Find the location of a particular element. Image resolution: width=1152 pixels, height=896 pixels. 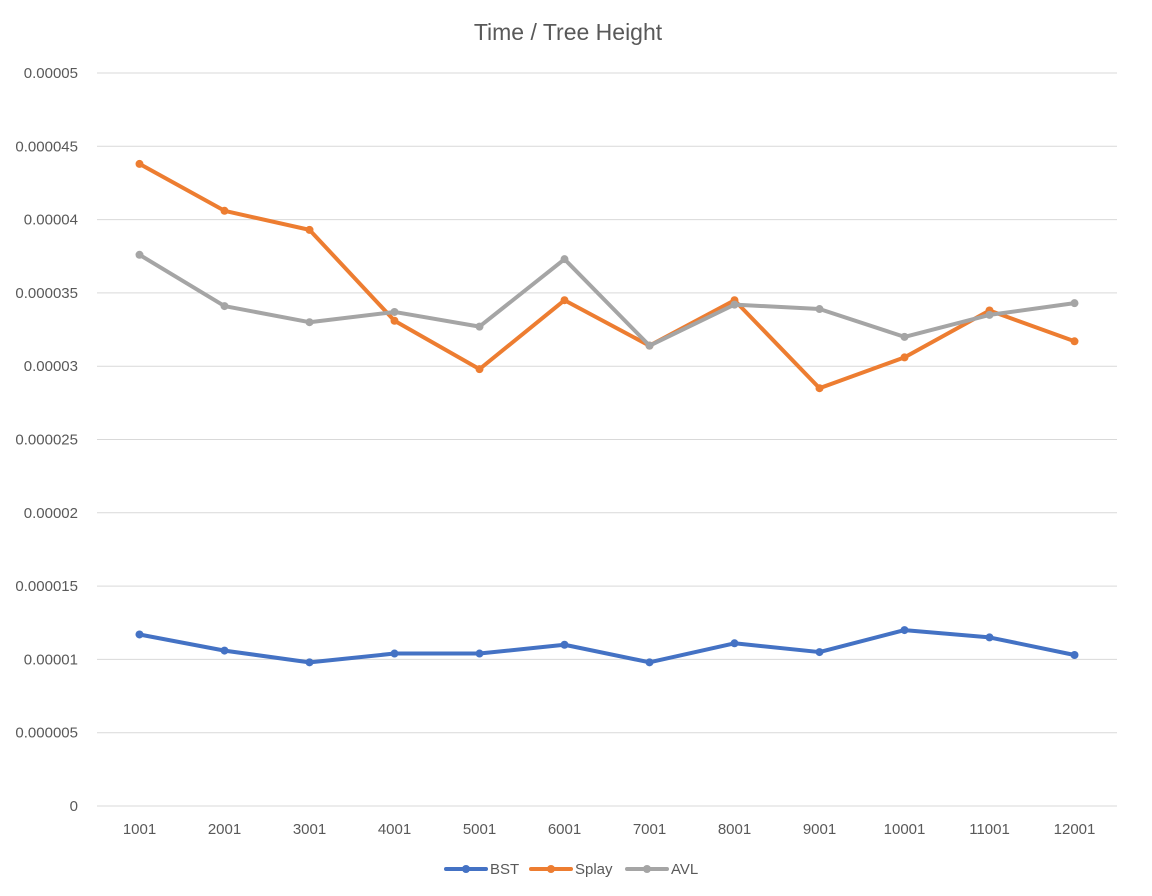

legend-item-splay: Splay is located at coordinates (571, 869).